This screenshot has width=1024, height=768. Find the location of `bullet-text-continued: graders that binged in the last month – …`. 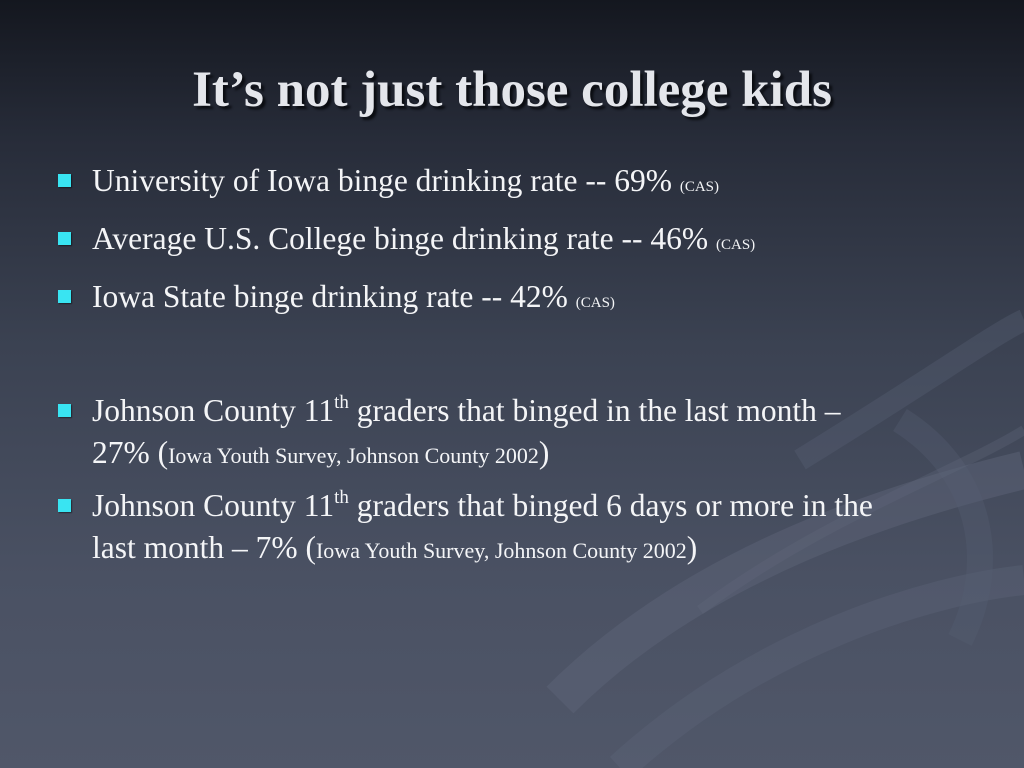

bullet-text-continued: graders that binged in the last month – … is located at coordinates (466, 431).